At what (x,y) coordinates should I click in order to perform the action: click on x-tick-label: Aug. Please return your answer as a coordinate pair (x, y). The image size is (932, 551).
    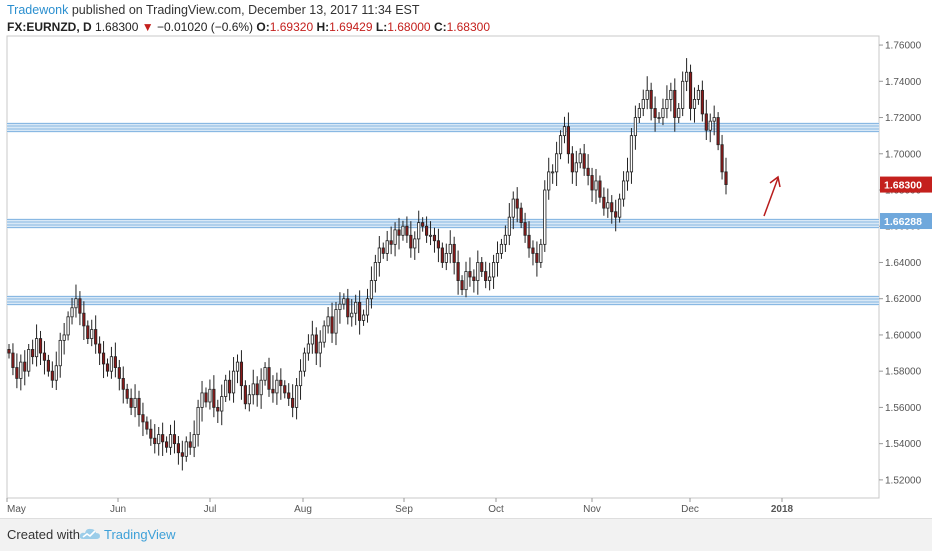
    Looking at the image, I should click on (303, 509).